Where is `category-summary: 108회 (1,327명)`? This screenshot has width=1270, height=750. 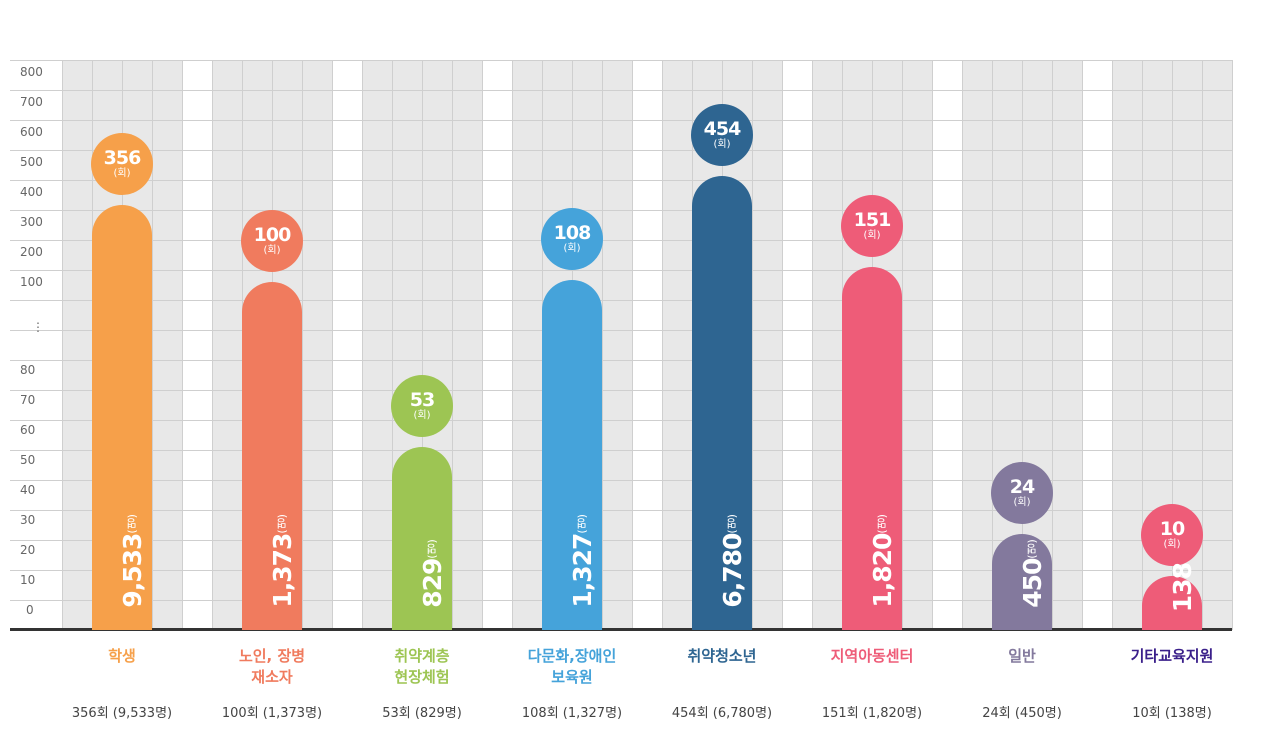
category-summary: 108회 (1,327명) is located at coordinates (572, 713).